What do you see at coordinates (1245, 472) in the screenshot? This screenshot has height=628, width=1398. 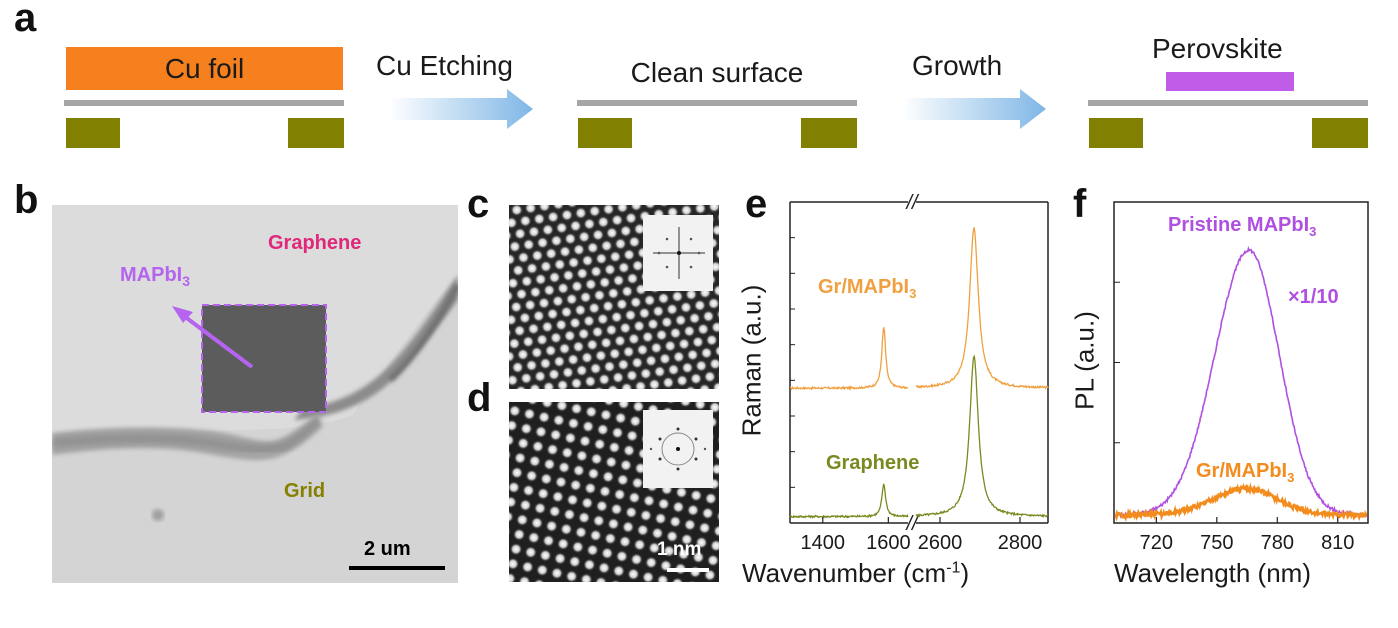 I see `pl-legend-gr-mapbi: Gr/MAPbI3` at bounding box center [1245, 472].